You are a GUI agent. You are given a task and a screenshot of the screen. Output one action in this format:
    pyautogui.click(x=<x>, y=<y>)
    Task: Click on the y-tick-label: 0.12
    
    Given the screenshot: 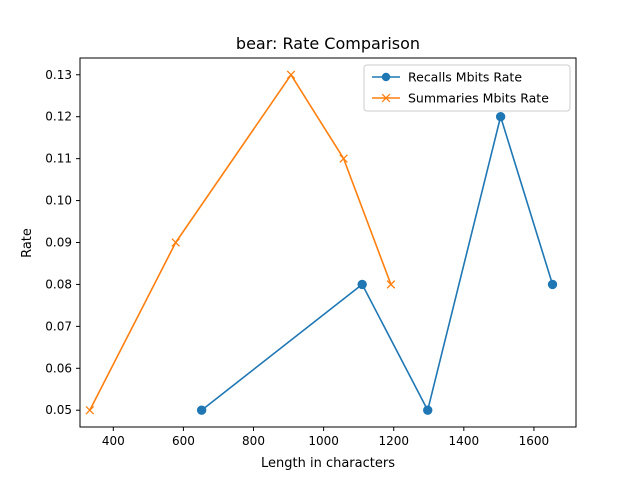 What is the action you would take?
    pyautogui.click(x=58, y=117)
    